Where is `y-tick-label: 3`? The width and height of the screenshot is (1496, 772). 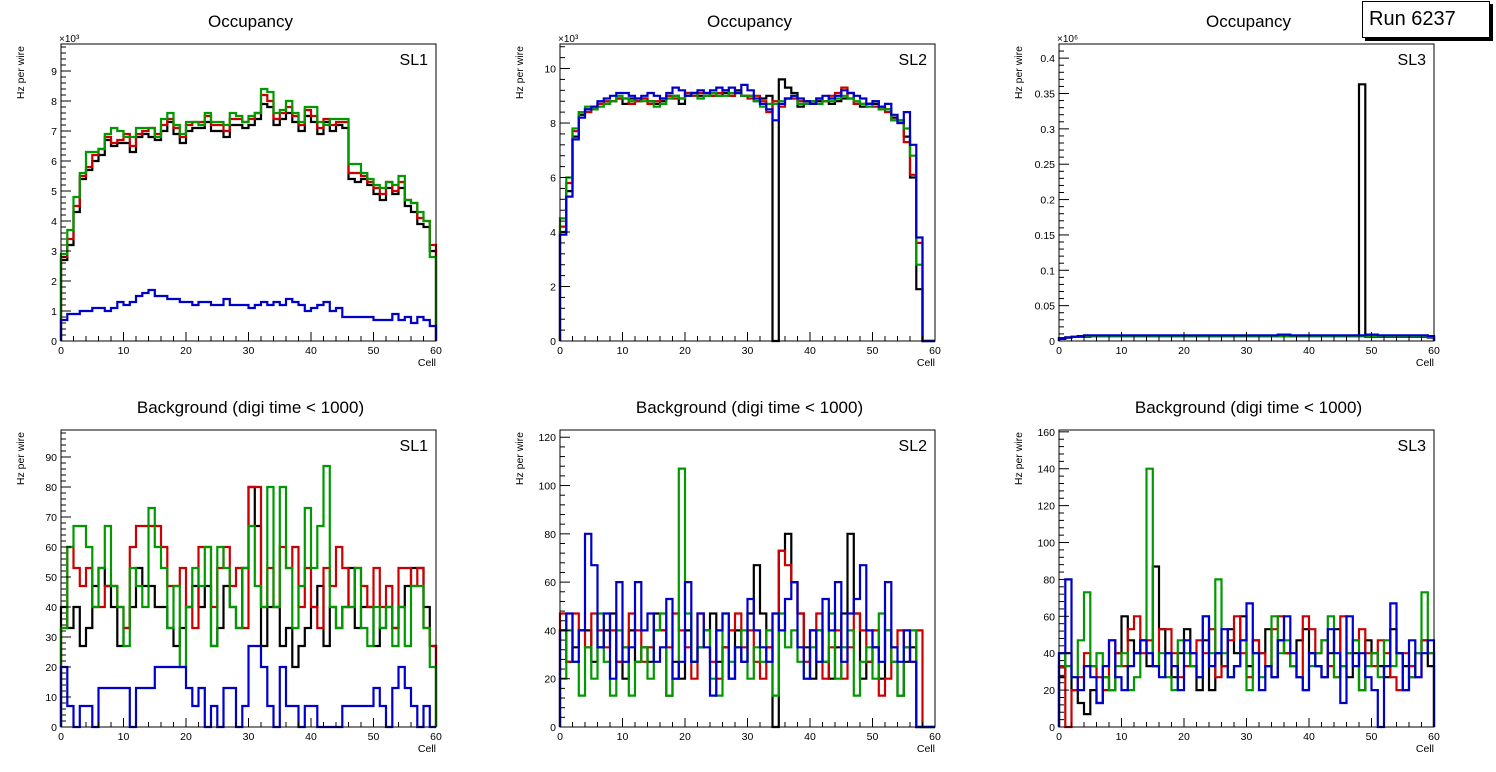
y-tick-label: 3 is located at coordinates (54, 252).